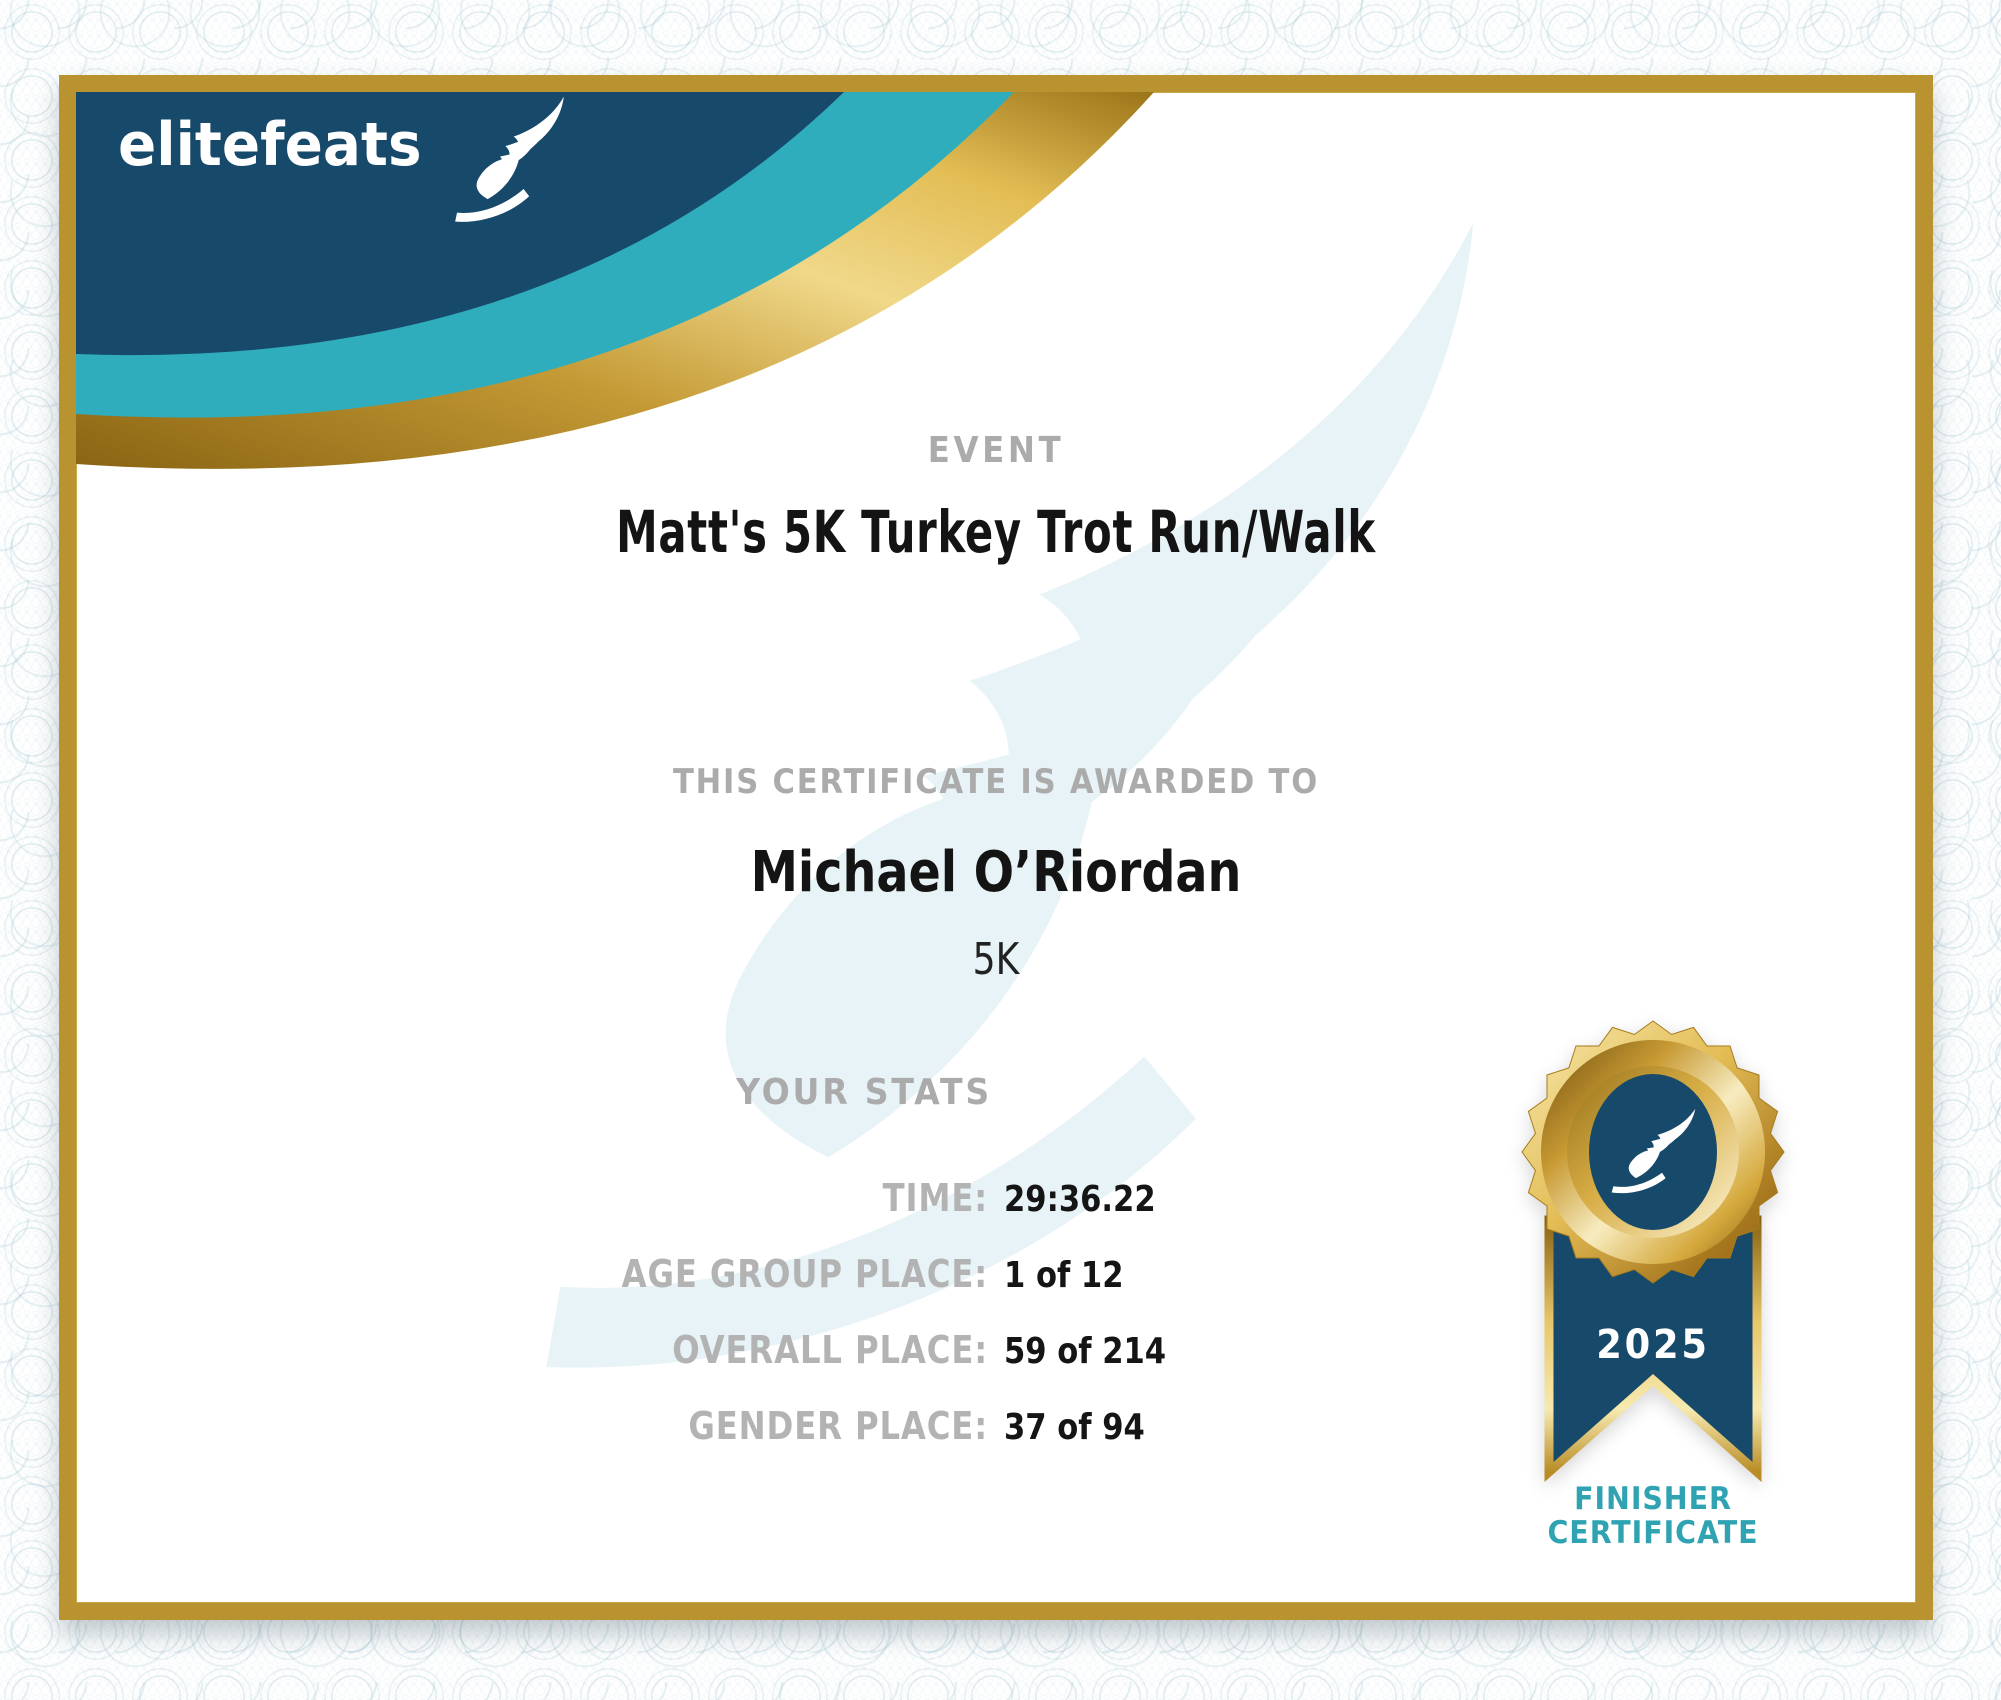 This screenshot has width=2001, height=1700. What do you see at coordinates (1653, 1251) in the screenshot?
I see `finisher-medal-badge` at bounding box center [1653, 1251].